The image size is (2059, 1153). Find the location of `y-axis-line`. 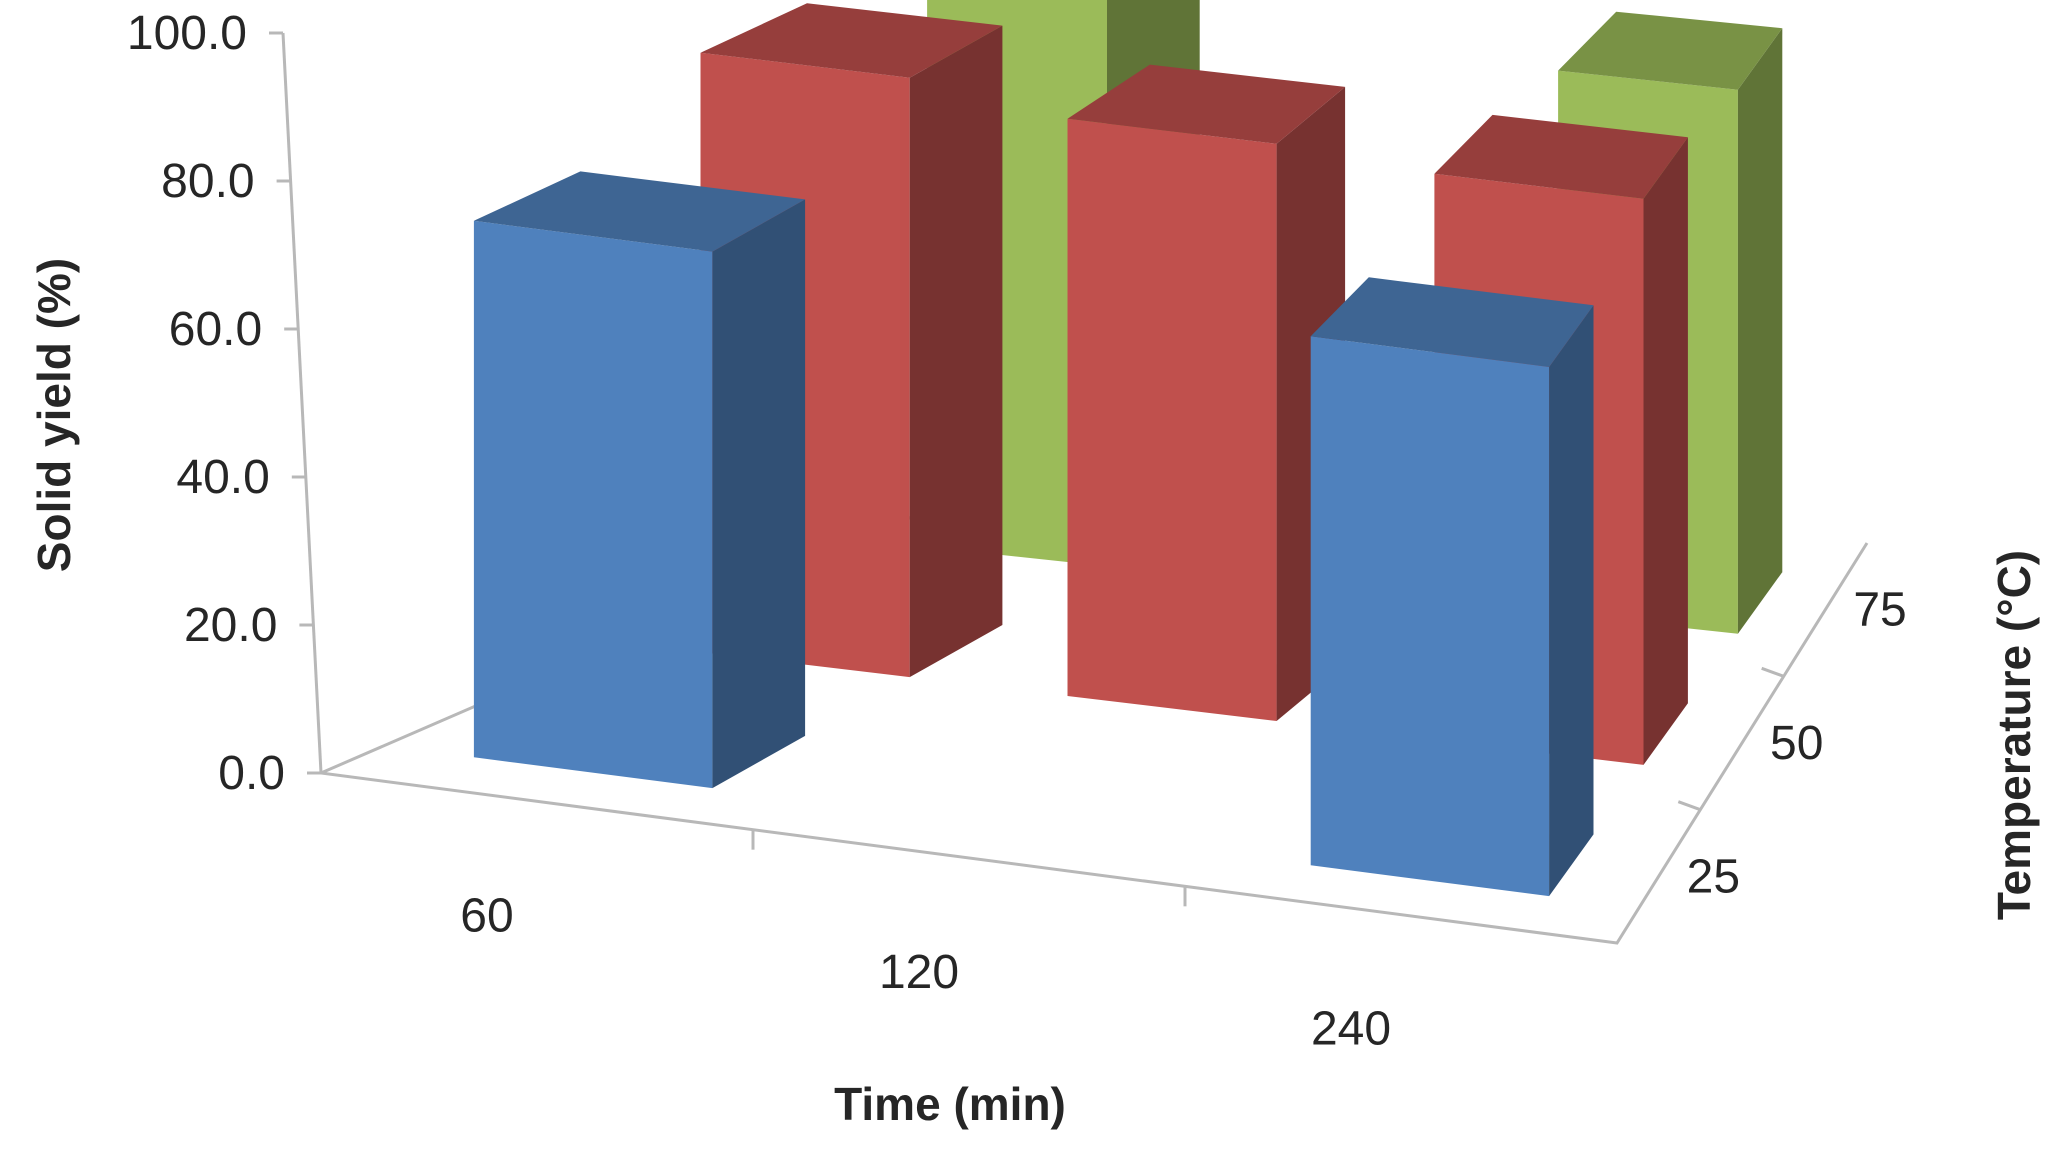

y-axis-line is located at coordinates (302, 403).